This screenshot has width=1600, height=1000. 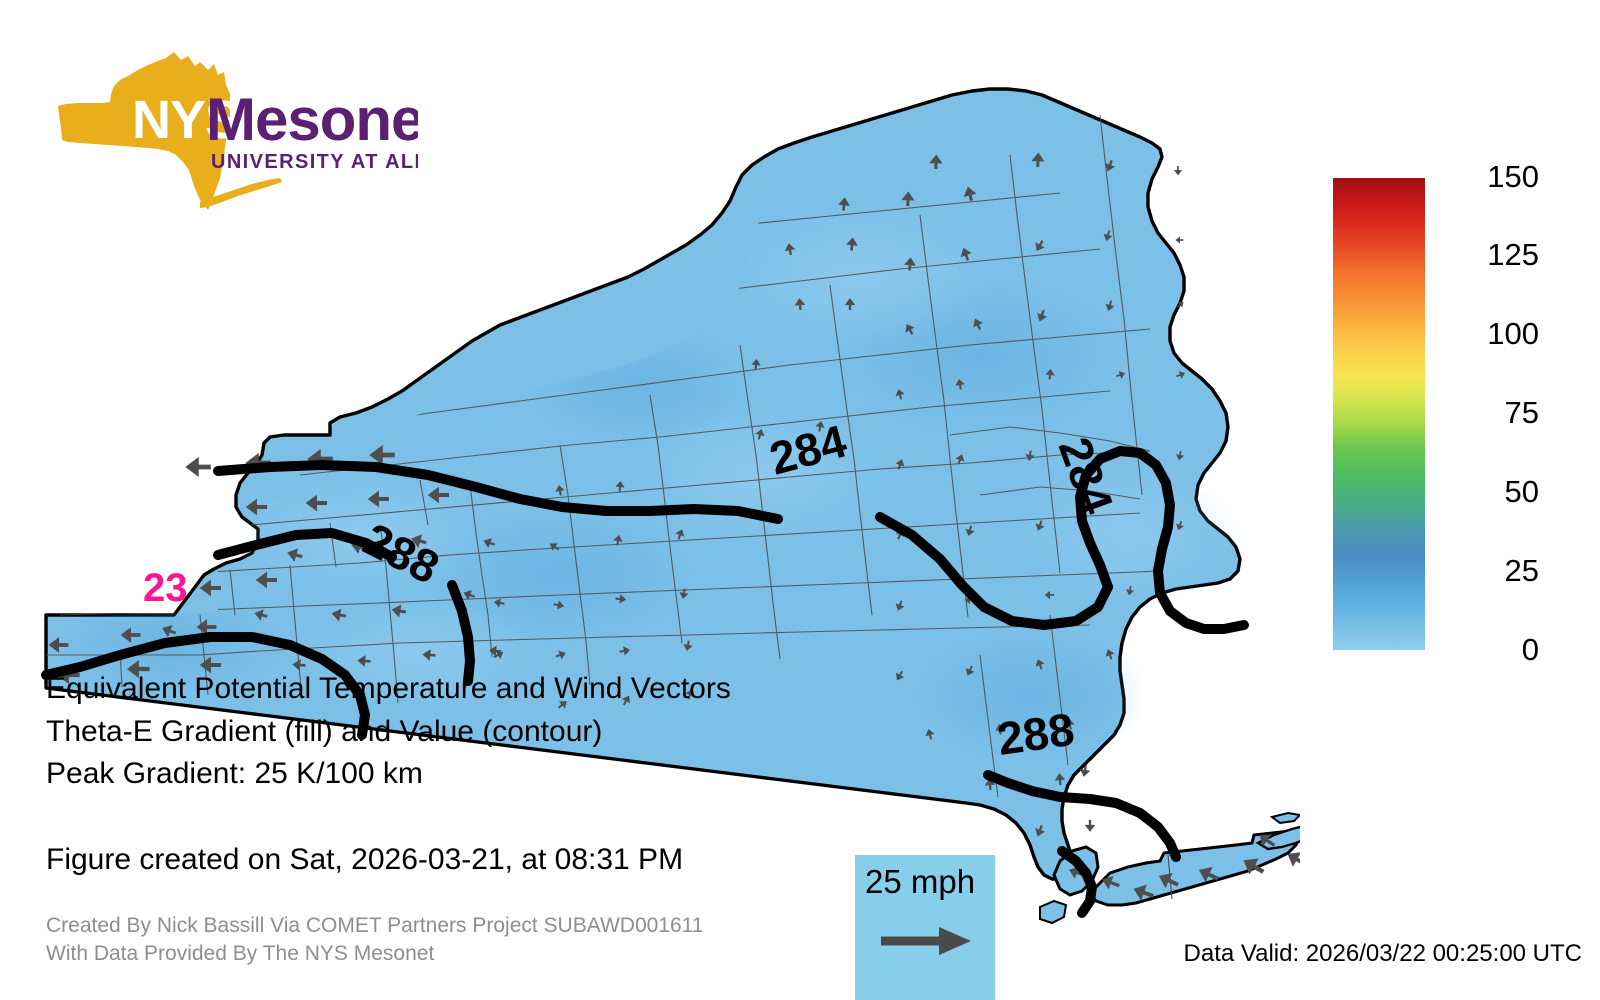 I want to click on logo-state-shape, so click(x=144, y=131).